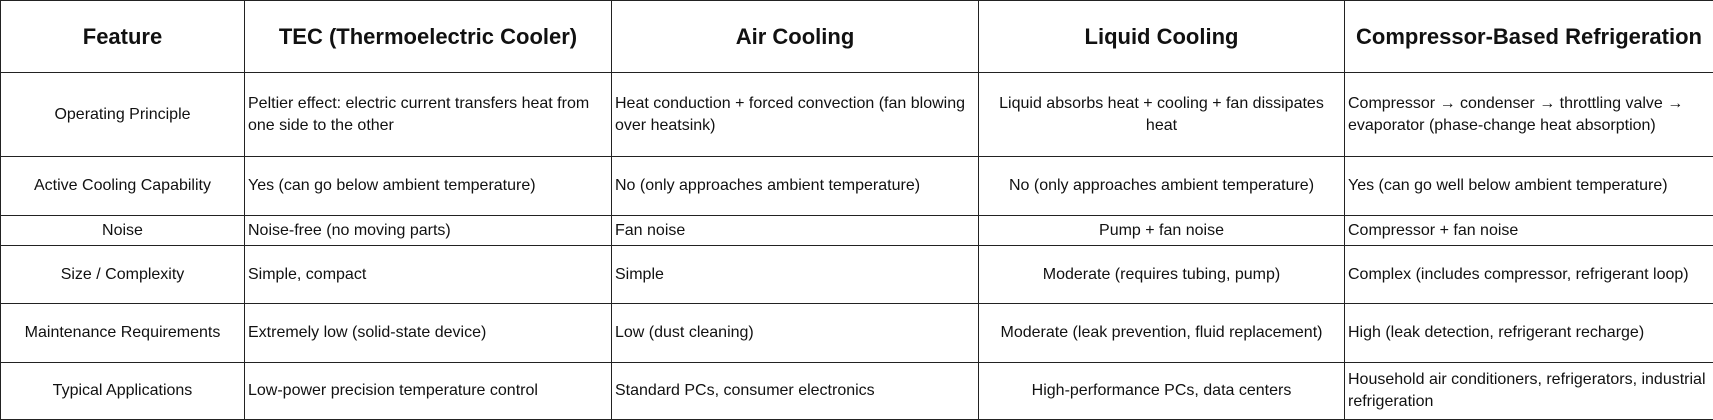 This screenshot has width=1713, height=420. What do you see at coordinates (123, 231) in the screenshot?
I see `table-cell: Noise` at bounding box center [123, 231].